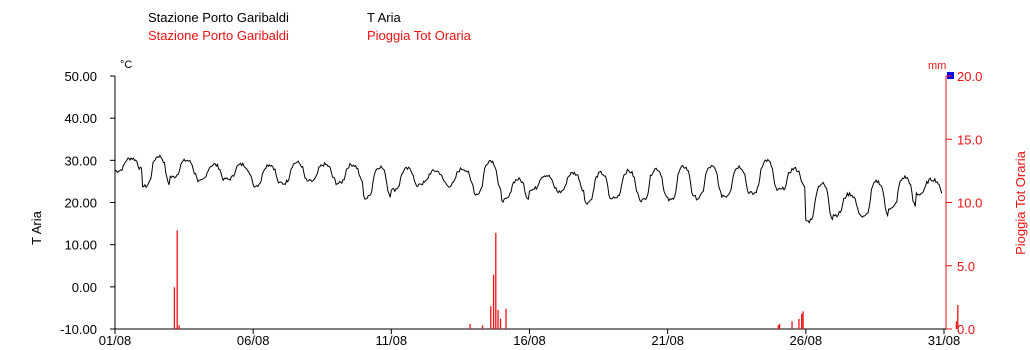 This screenshot has height=350, width=1030. Describe the element at coordinates (84, 287) in the screenshot. I see `left-tick-label: 0.00` at that location.